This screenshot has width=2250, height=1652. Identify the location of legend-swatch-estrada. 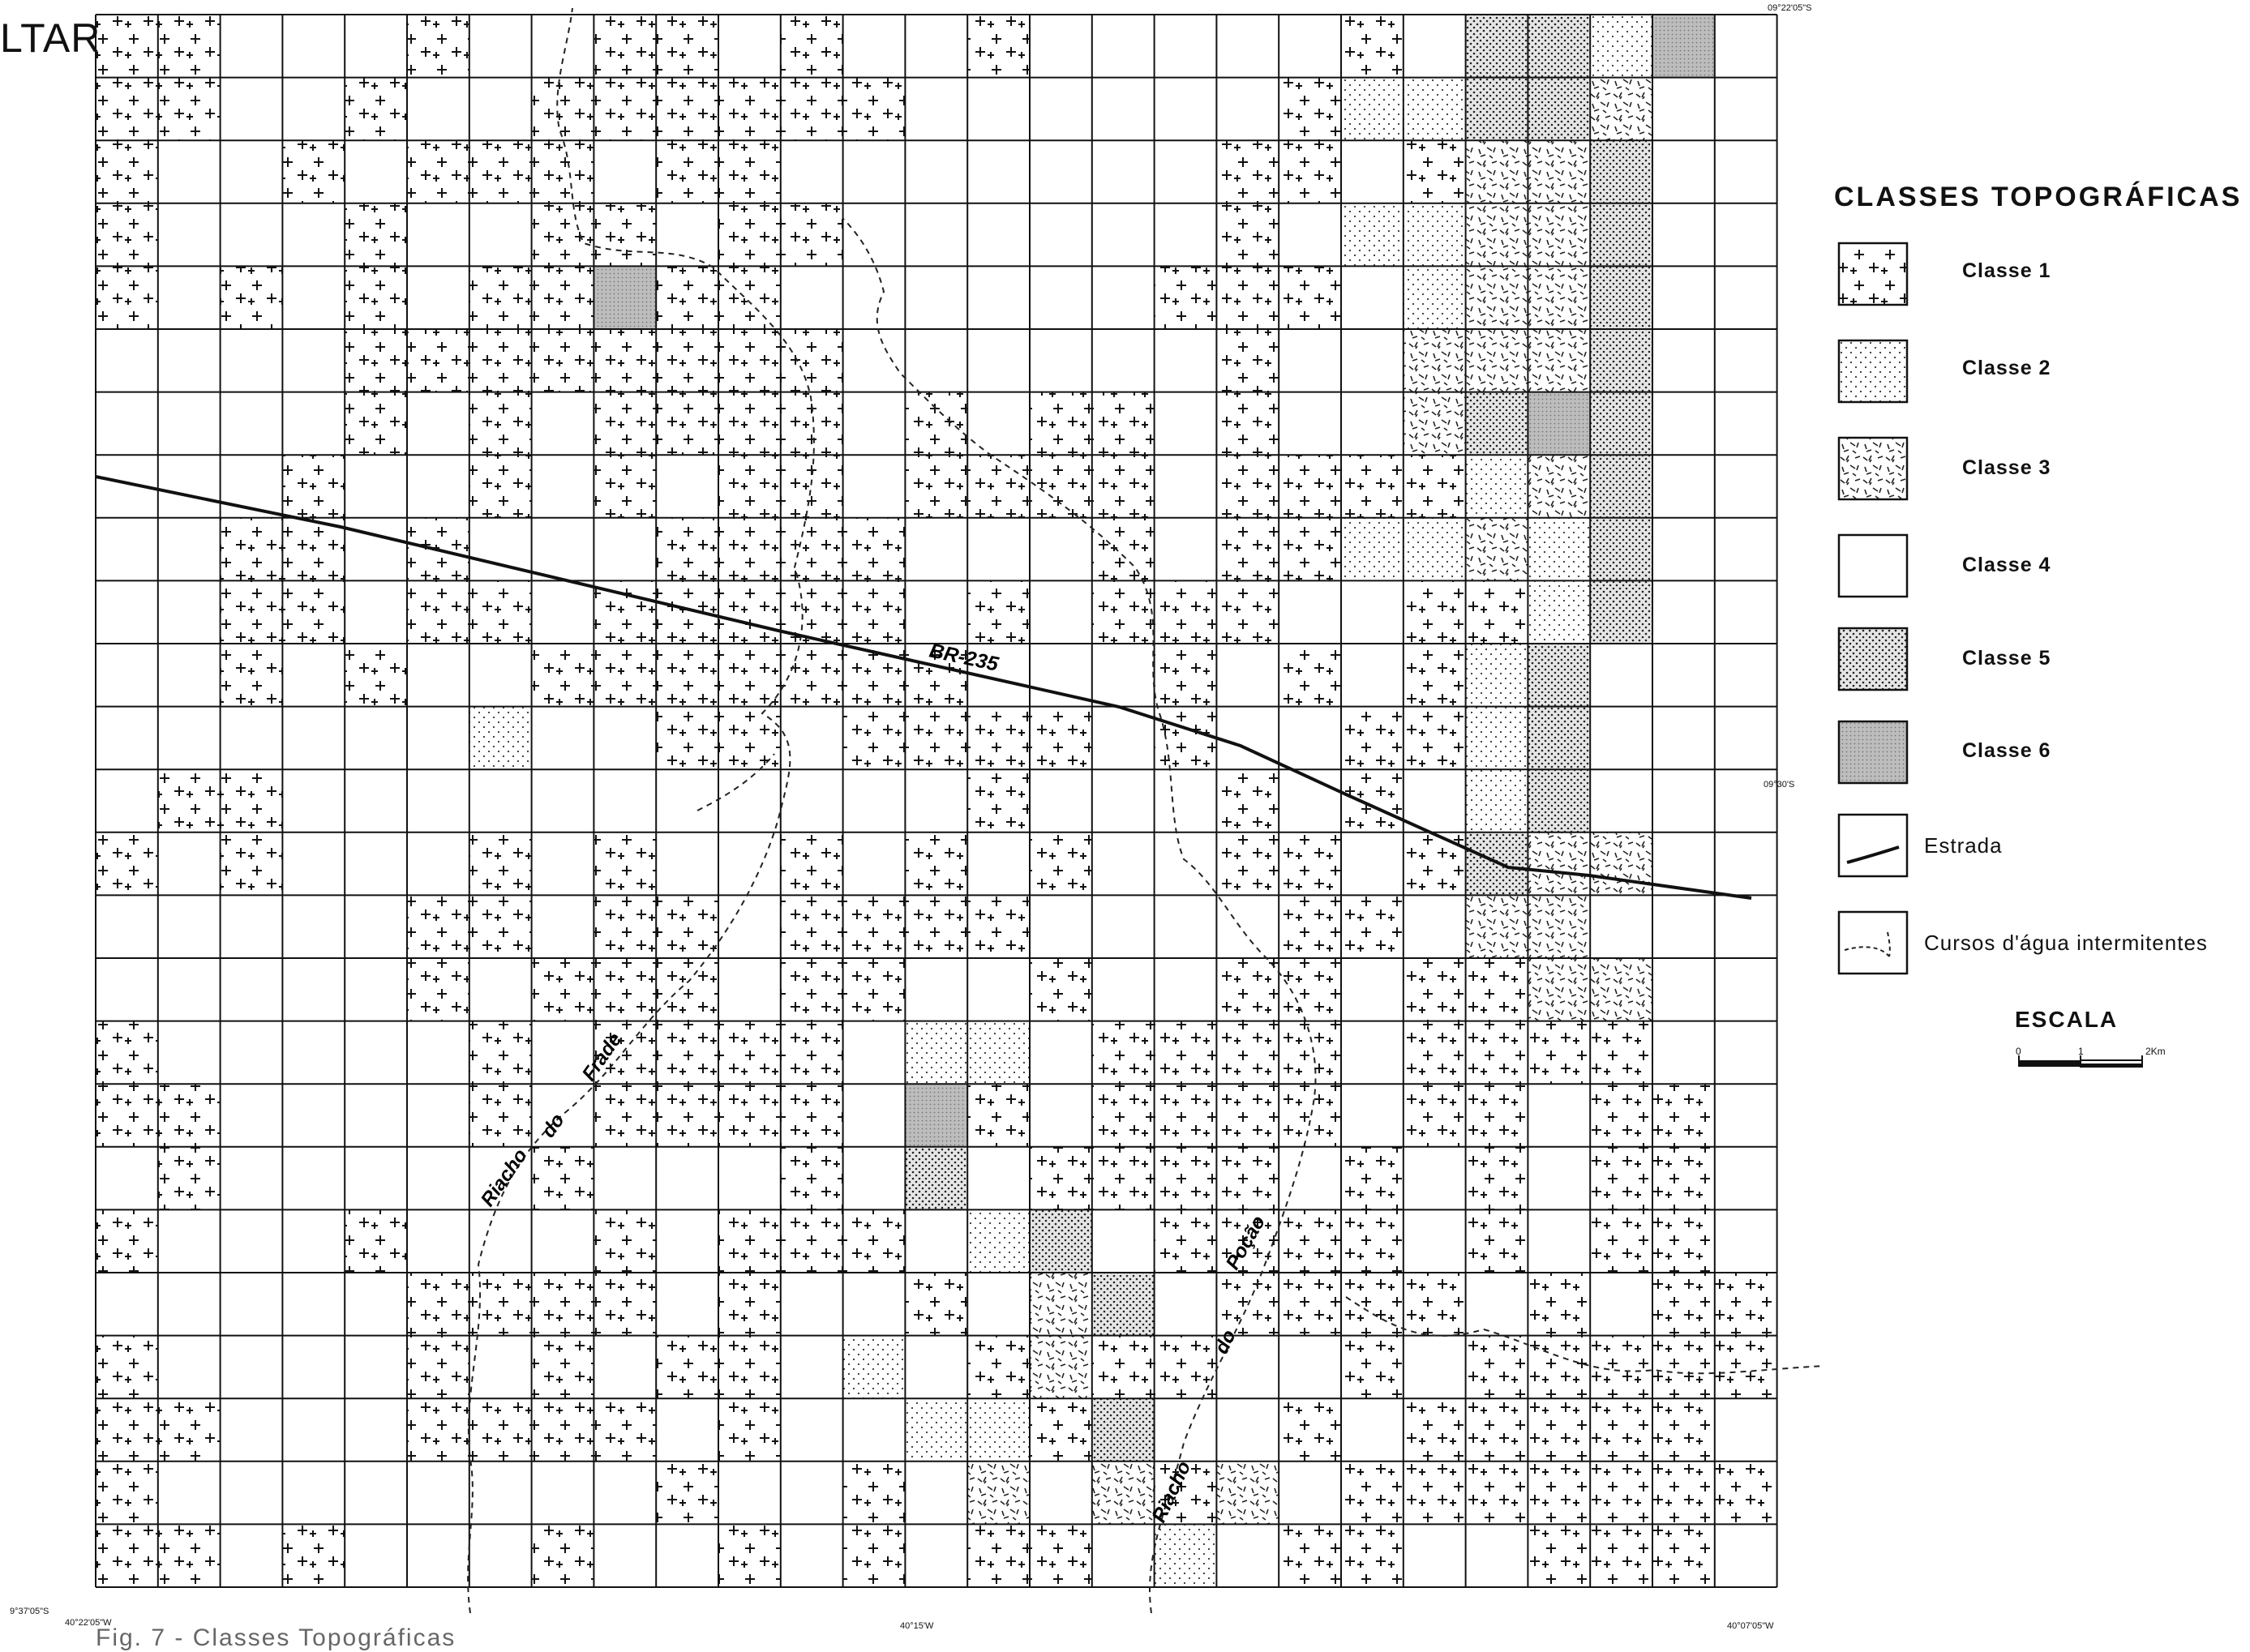
(1873, 846).